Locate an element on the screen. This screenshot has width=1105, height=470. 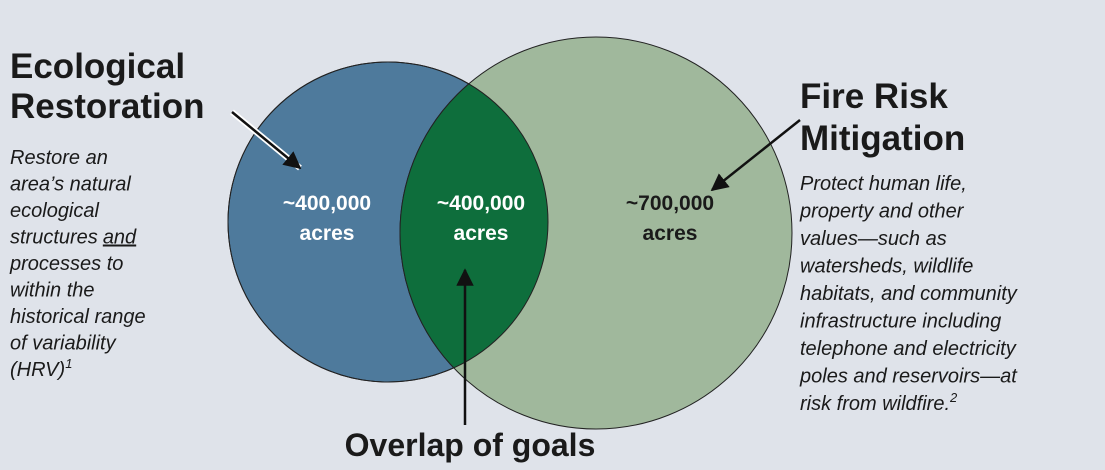
description-line: habitats, and community is located at coordinates (909, 294).